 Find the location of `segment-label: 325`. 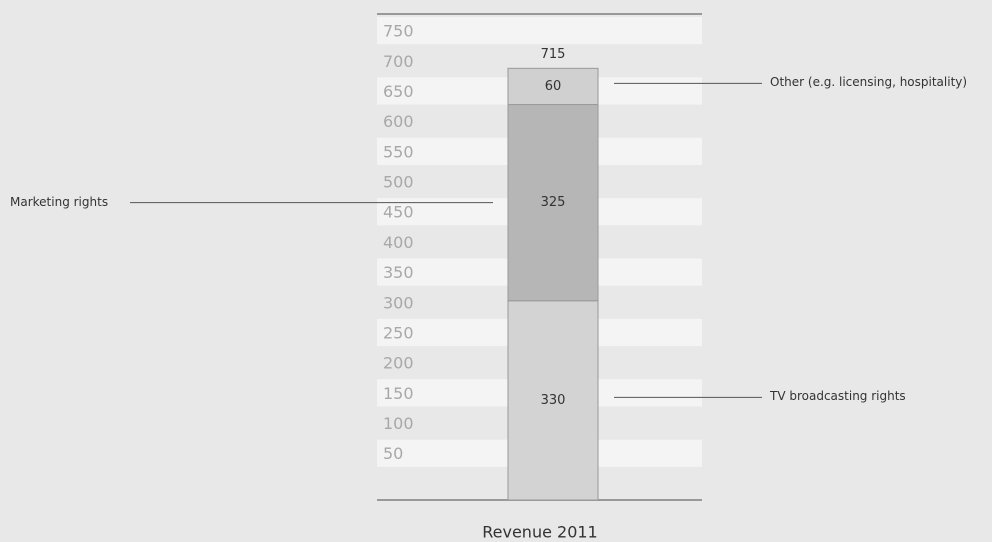

segment-label: 325 is located at coordinates (553, 202).